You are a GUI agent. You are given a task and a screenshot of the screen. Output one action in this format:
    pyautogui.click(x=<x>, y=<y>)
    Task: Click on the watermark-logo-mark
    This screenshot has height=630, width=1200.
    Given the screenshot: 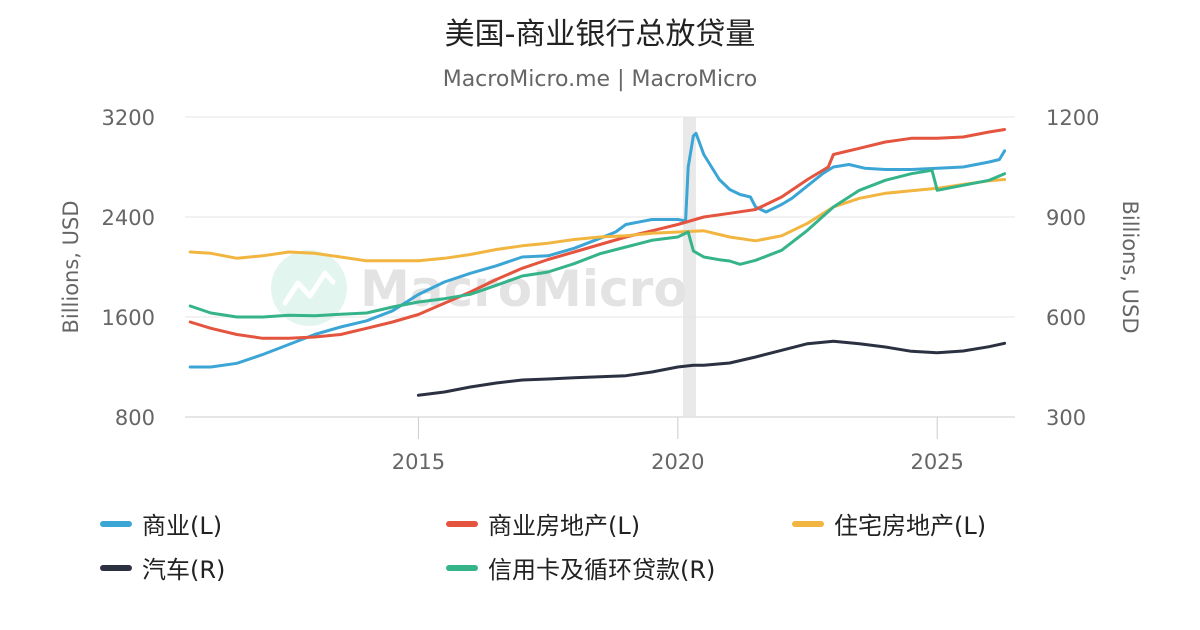 What is the action you would take?
    pyautogui.click(x=309, y=288)
    